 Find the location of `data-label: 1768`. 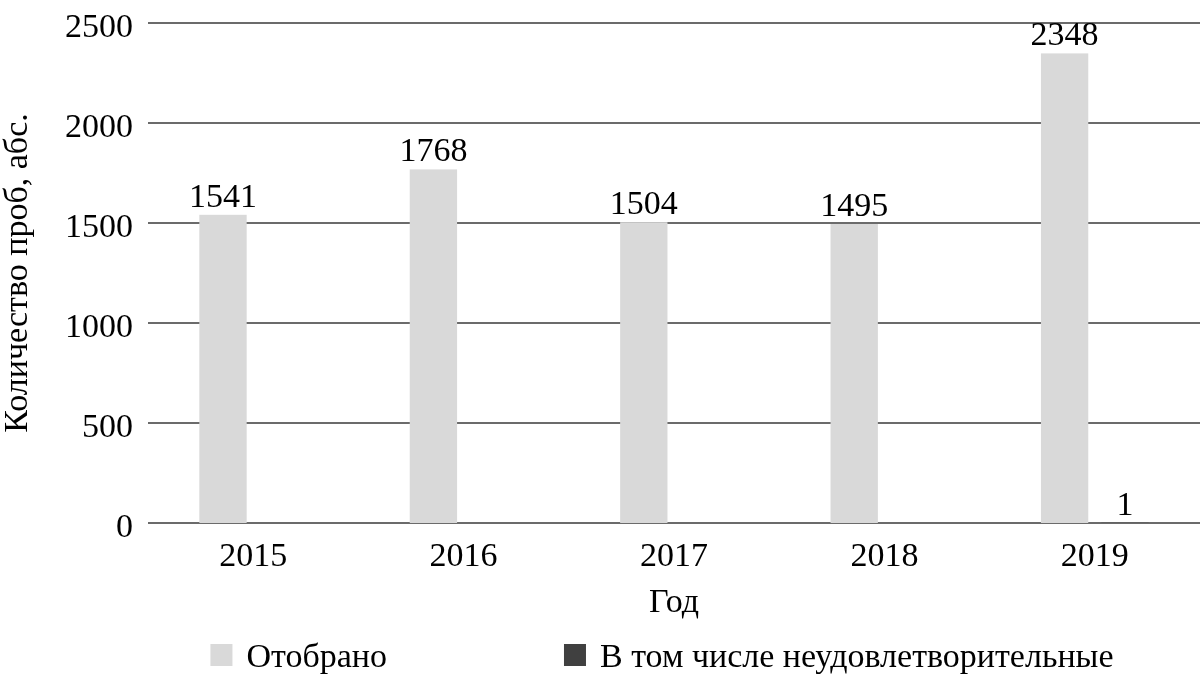

data-label: 1768 is located at coordinates (433, 150).